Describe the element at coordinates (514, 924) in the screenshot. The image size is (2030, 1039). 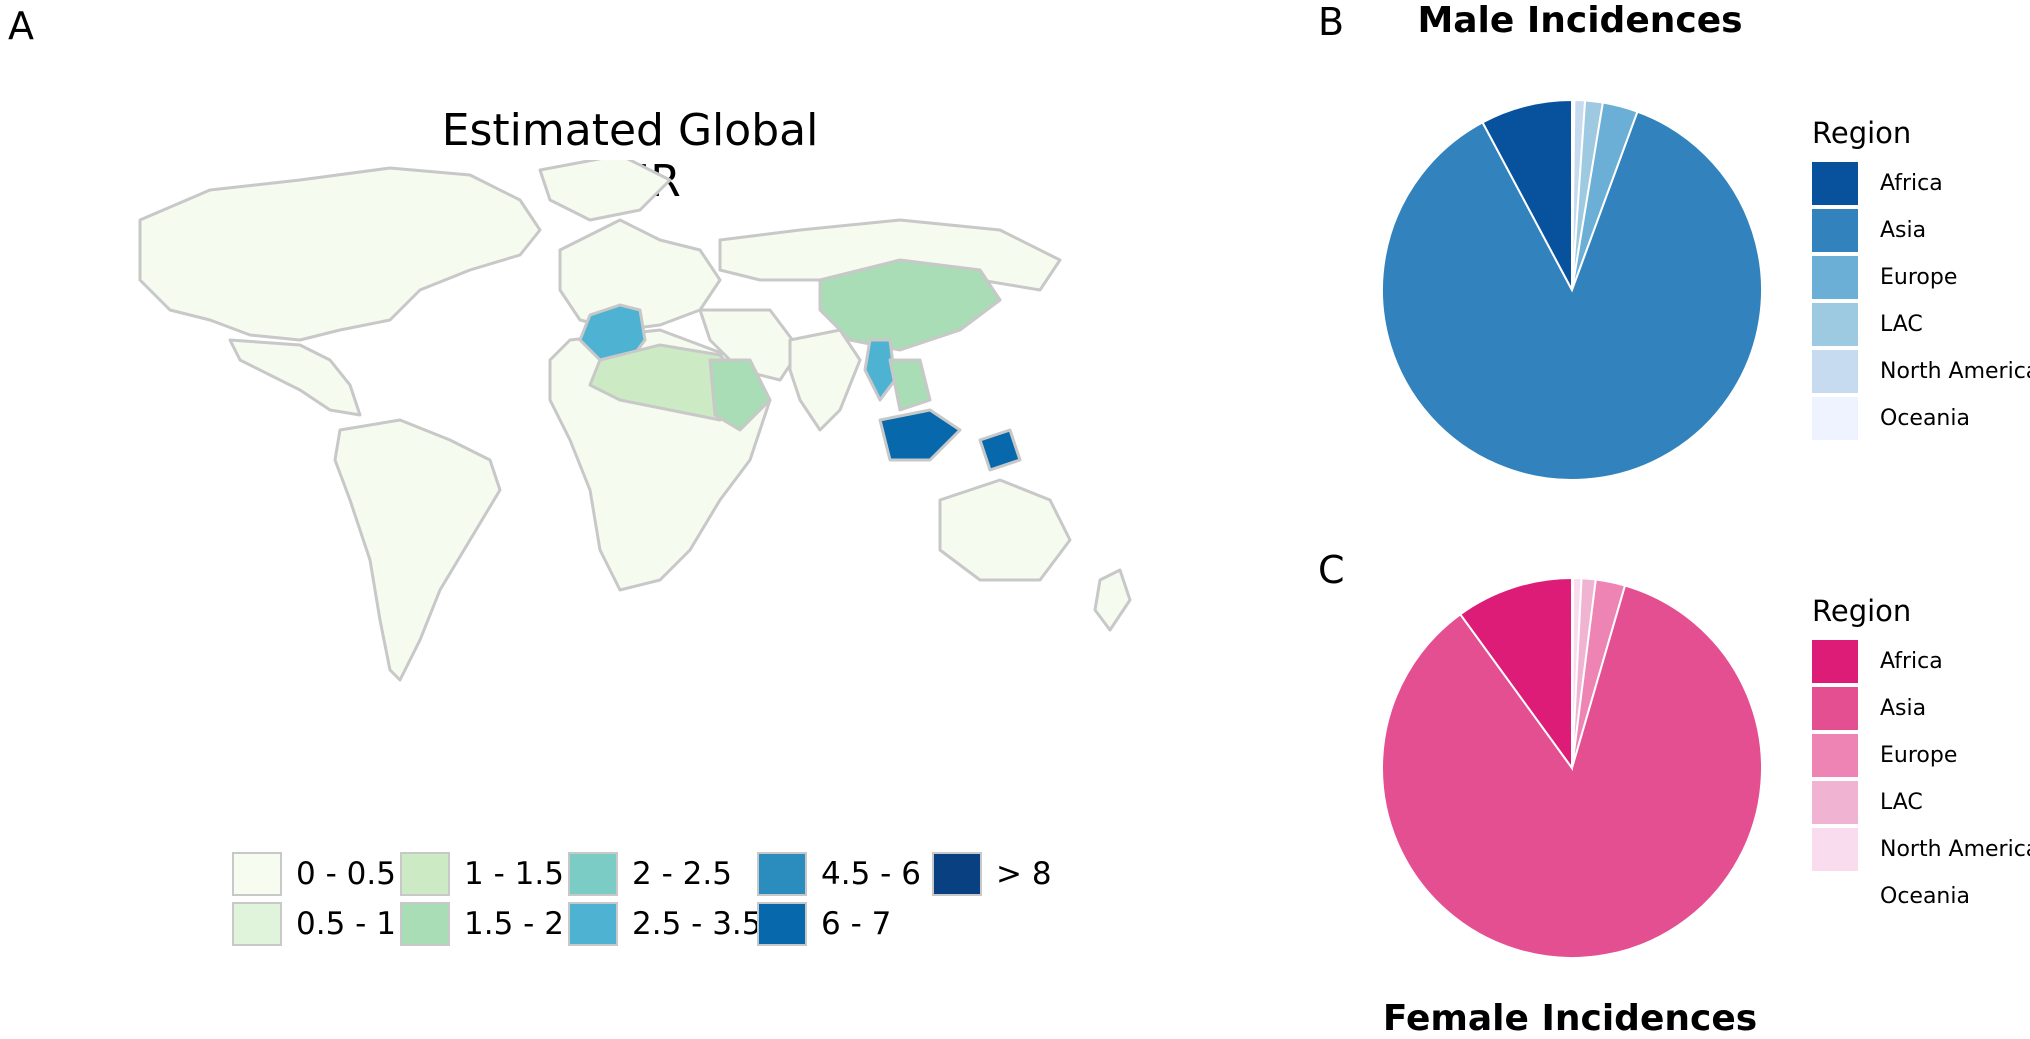
I see `legend-label-3: 1.5 - 2` at that location.